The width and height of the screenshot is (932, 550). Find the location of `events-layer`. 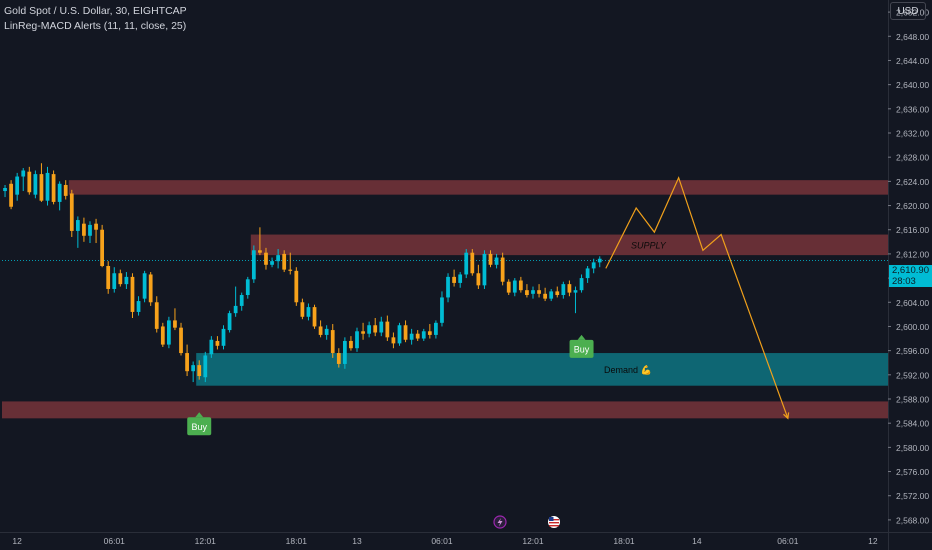

events-layer is located at coordinates (526, 522).